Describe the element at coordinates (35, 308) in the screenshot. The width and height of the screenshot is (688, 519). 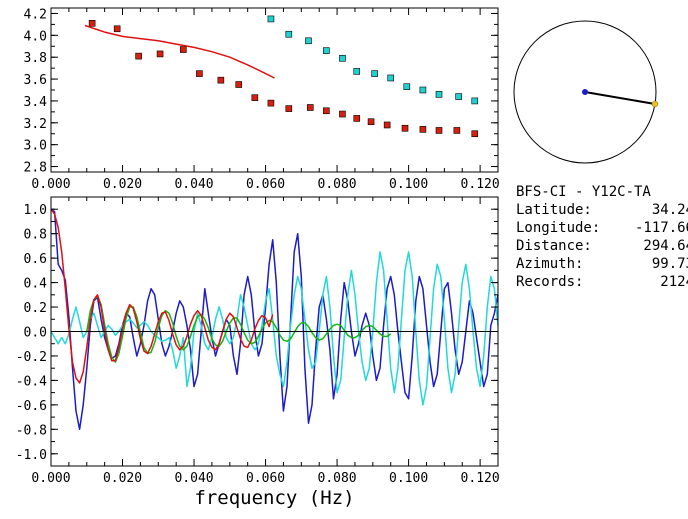
I see `y-tick-label: 0.2` at that location.